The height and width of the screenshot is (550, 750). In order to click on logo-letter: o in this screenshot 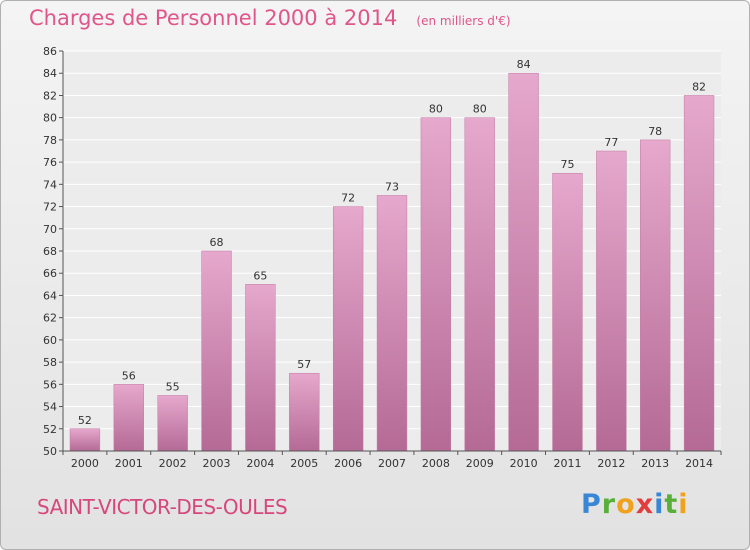, I will do `click(626, 504)`.